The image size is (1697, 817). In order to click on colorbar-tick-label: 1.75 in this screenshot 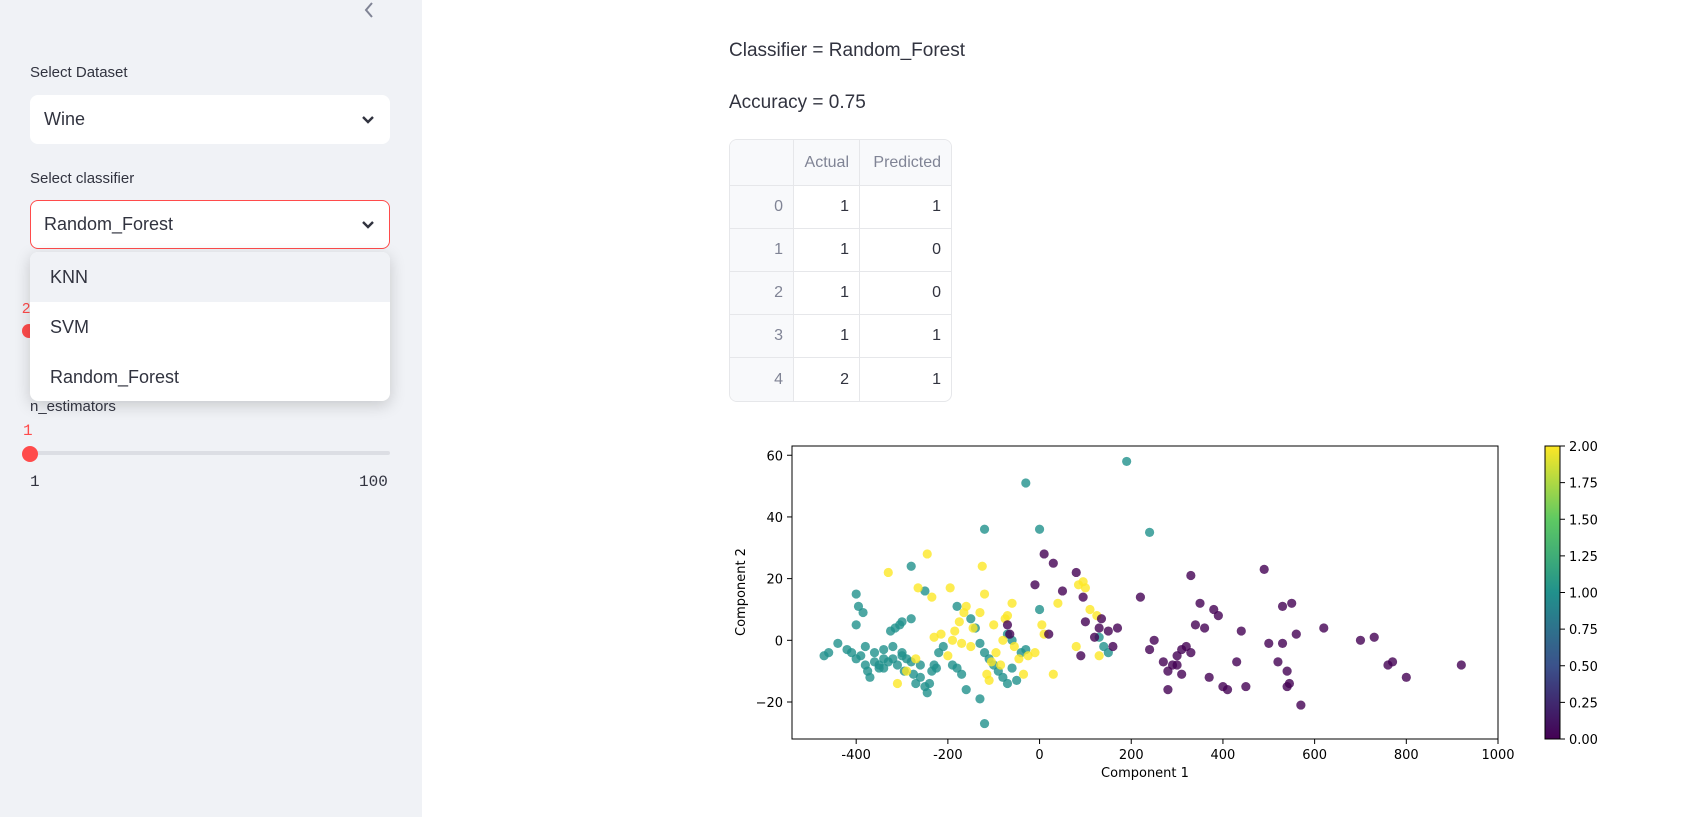, I will do `click(1583, 484)`.